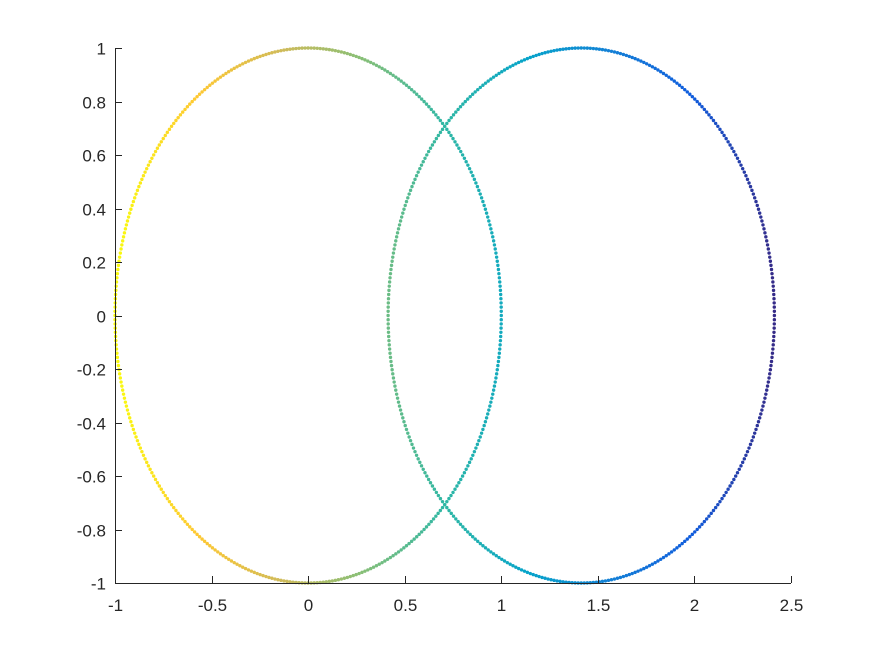 The width and height of the screenshot is (875, 656). Describe the element at coordinates (694, 605) in the screenshot. I see `x-tick-label: 2` at that location.